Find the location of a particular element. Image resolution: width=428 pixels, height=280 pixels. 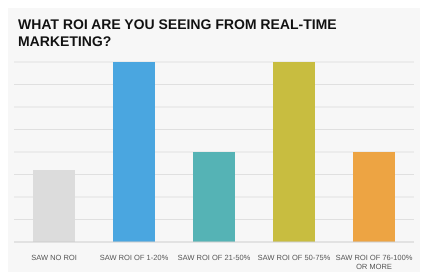

chart-title: WHAT ROI ARE YOU SEEING FROM REAL-TIME MARKETING? is located at coordinates (177, 33).